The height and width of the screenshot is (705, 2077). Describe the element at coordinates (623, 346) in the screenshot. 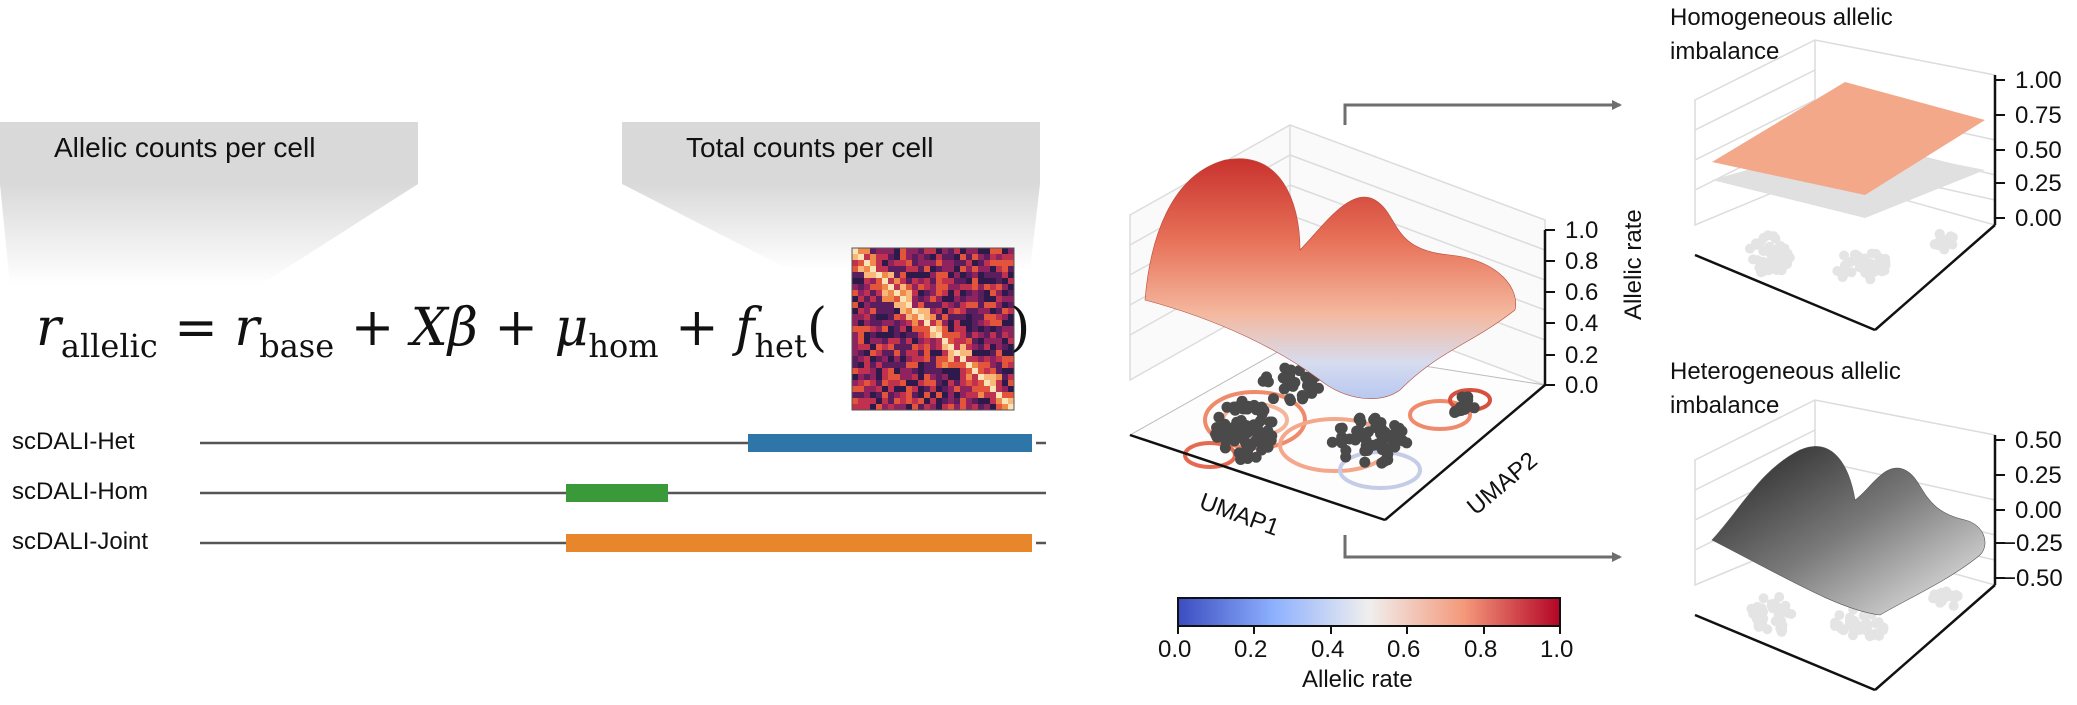

I see `eq-mu-sub: hom` at that location.